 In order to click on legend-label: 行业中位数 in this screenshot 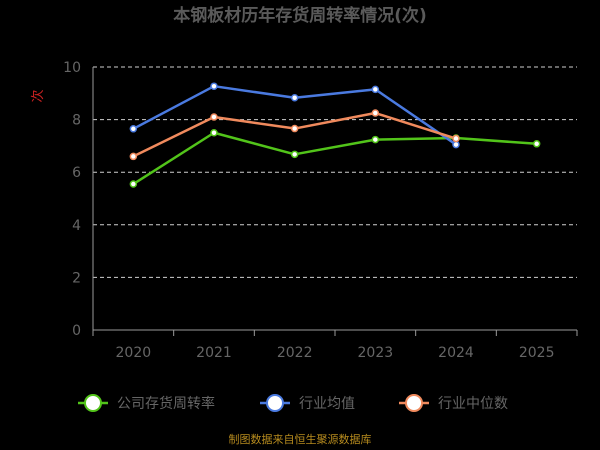, I will do `click(473, 404)`.